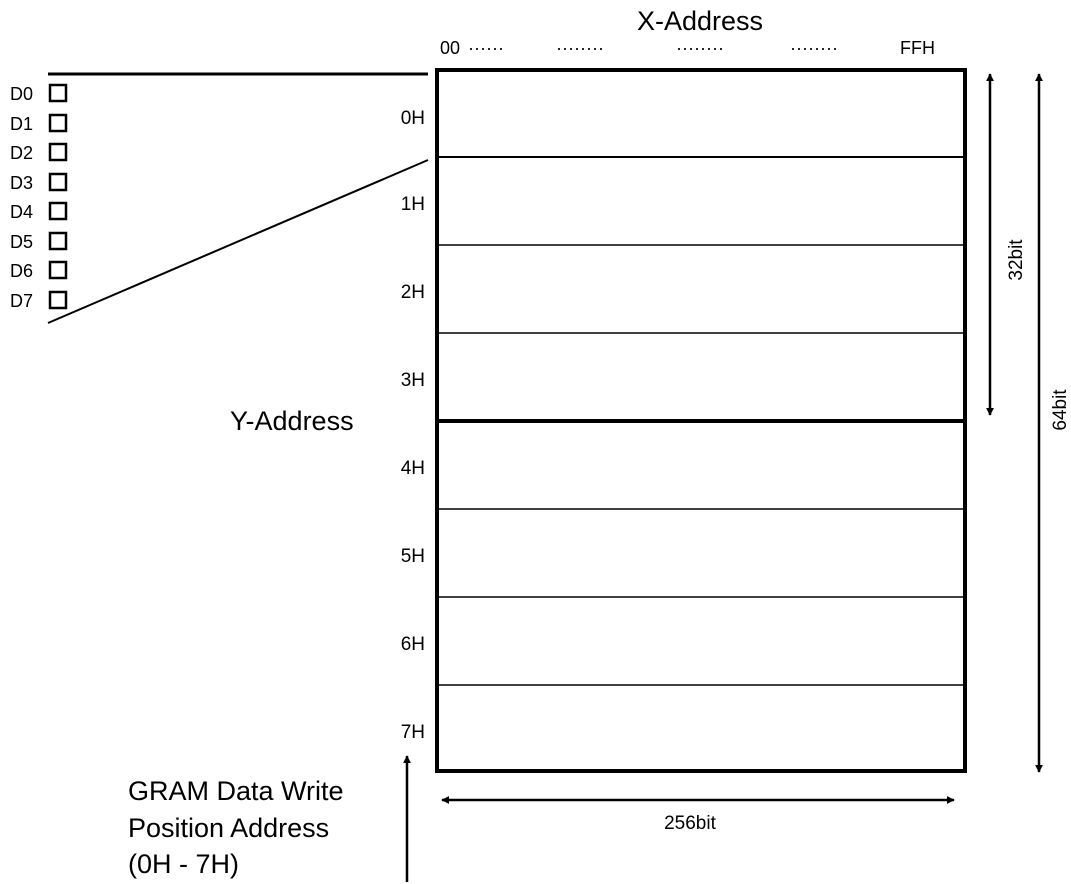  What do you see at coordinates (413, 118) in the screenshot?
I see `page-label: 0H` at bounding box center [413, 118].